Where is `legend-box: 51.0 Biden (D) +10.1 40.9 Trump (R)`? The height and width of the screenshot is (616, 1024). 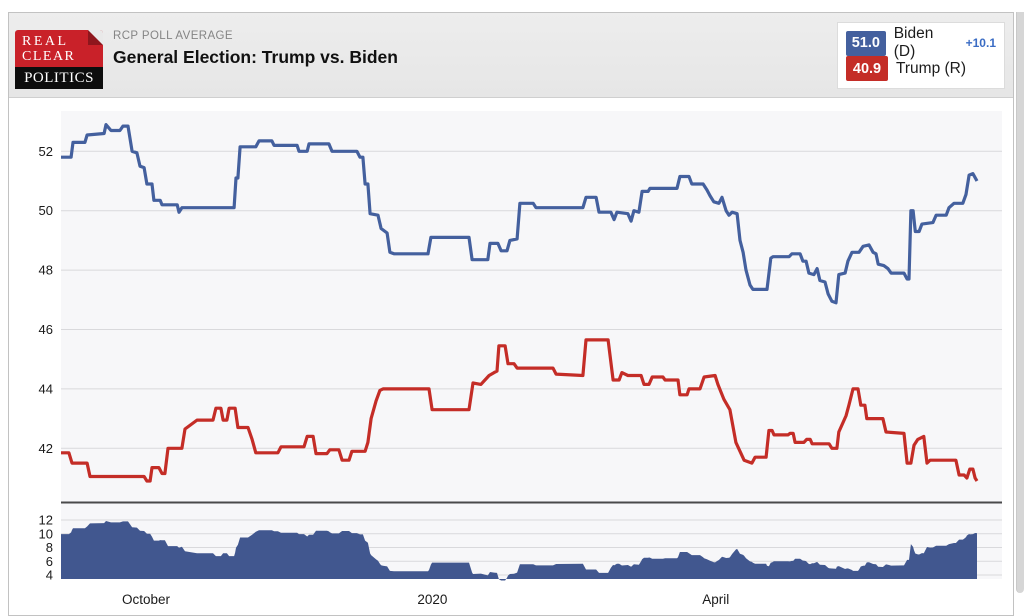 legend-box: 51.0 Biden (D) +10.1 40.9 Trump (R) is located at coordinates (921, 55).